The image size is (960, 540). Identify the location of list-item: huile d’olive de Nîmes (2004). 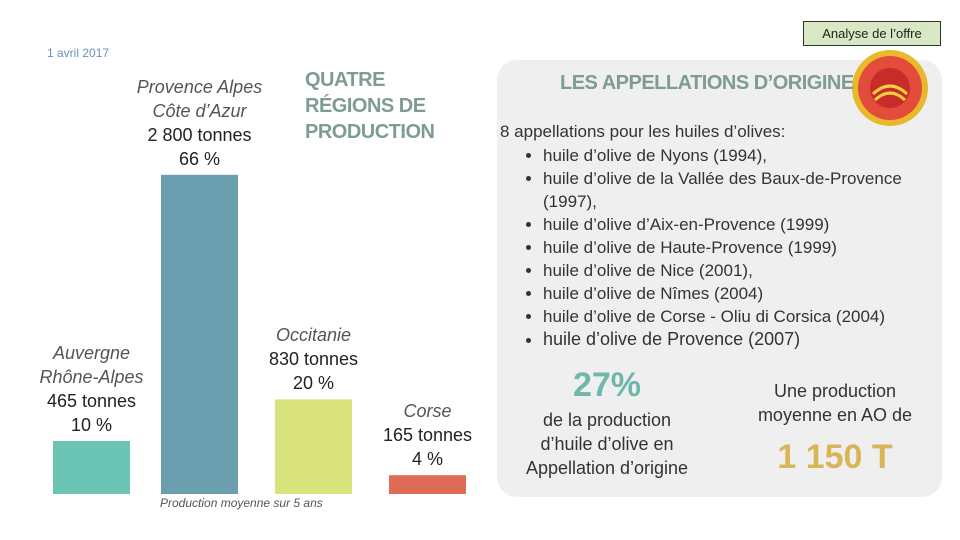
(748, 293).